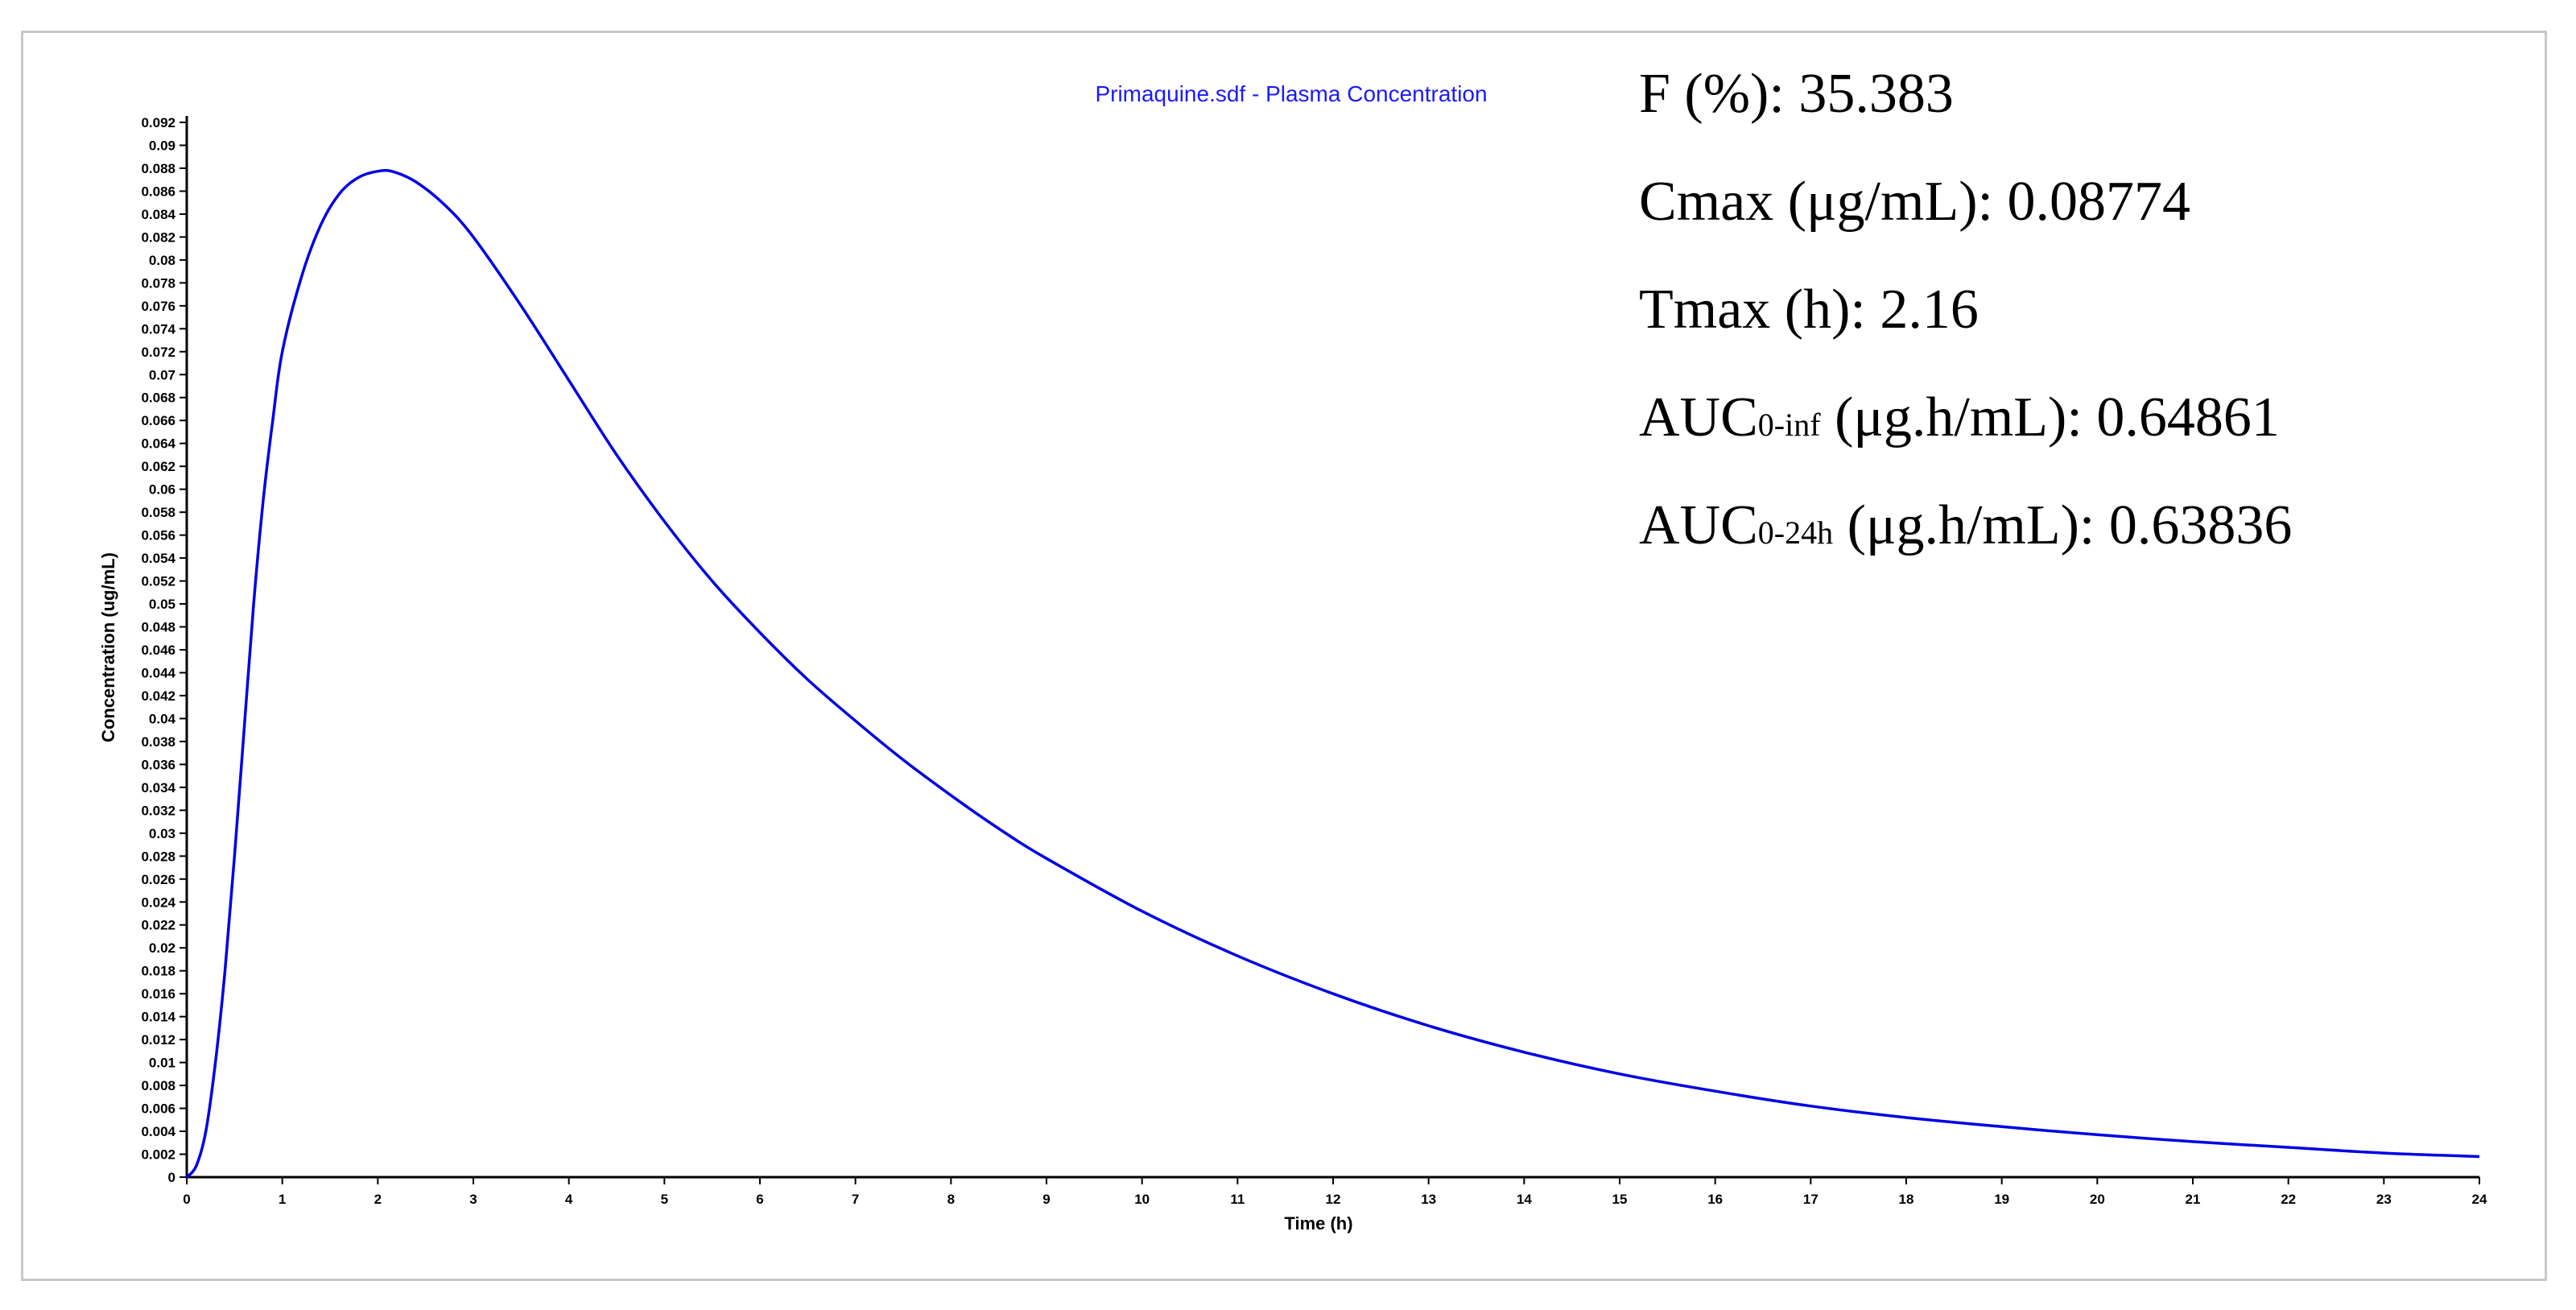  I want to click on y-tick-label: 0.066, so click(158, 420).